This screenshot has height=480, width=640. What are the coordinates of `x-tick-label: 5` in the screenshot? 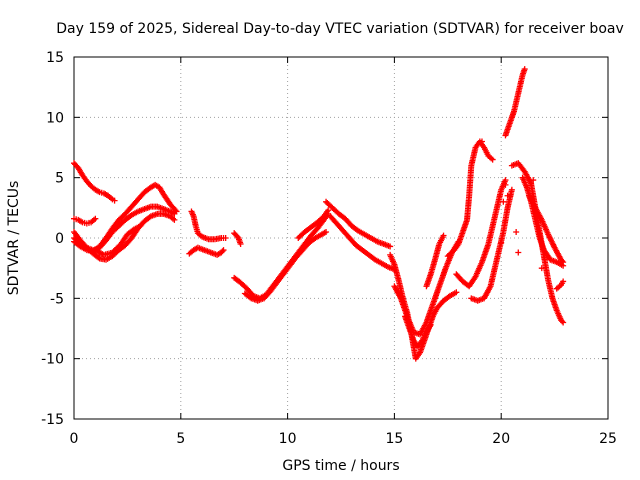 It's located at (180, 439).